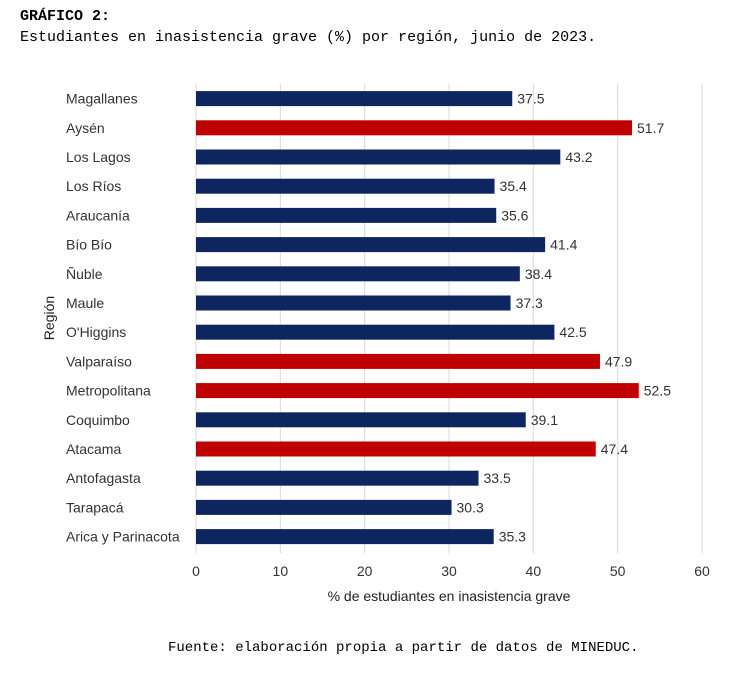  Describe the element at coordinates (93, 449) in the screenshot. I see `category-label: Atacama` at that location.